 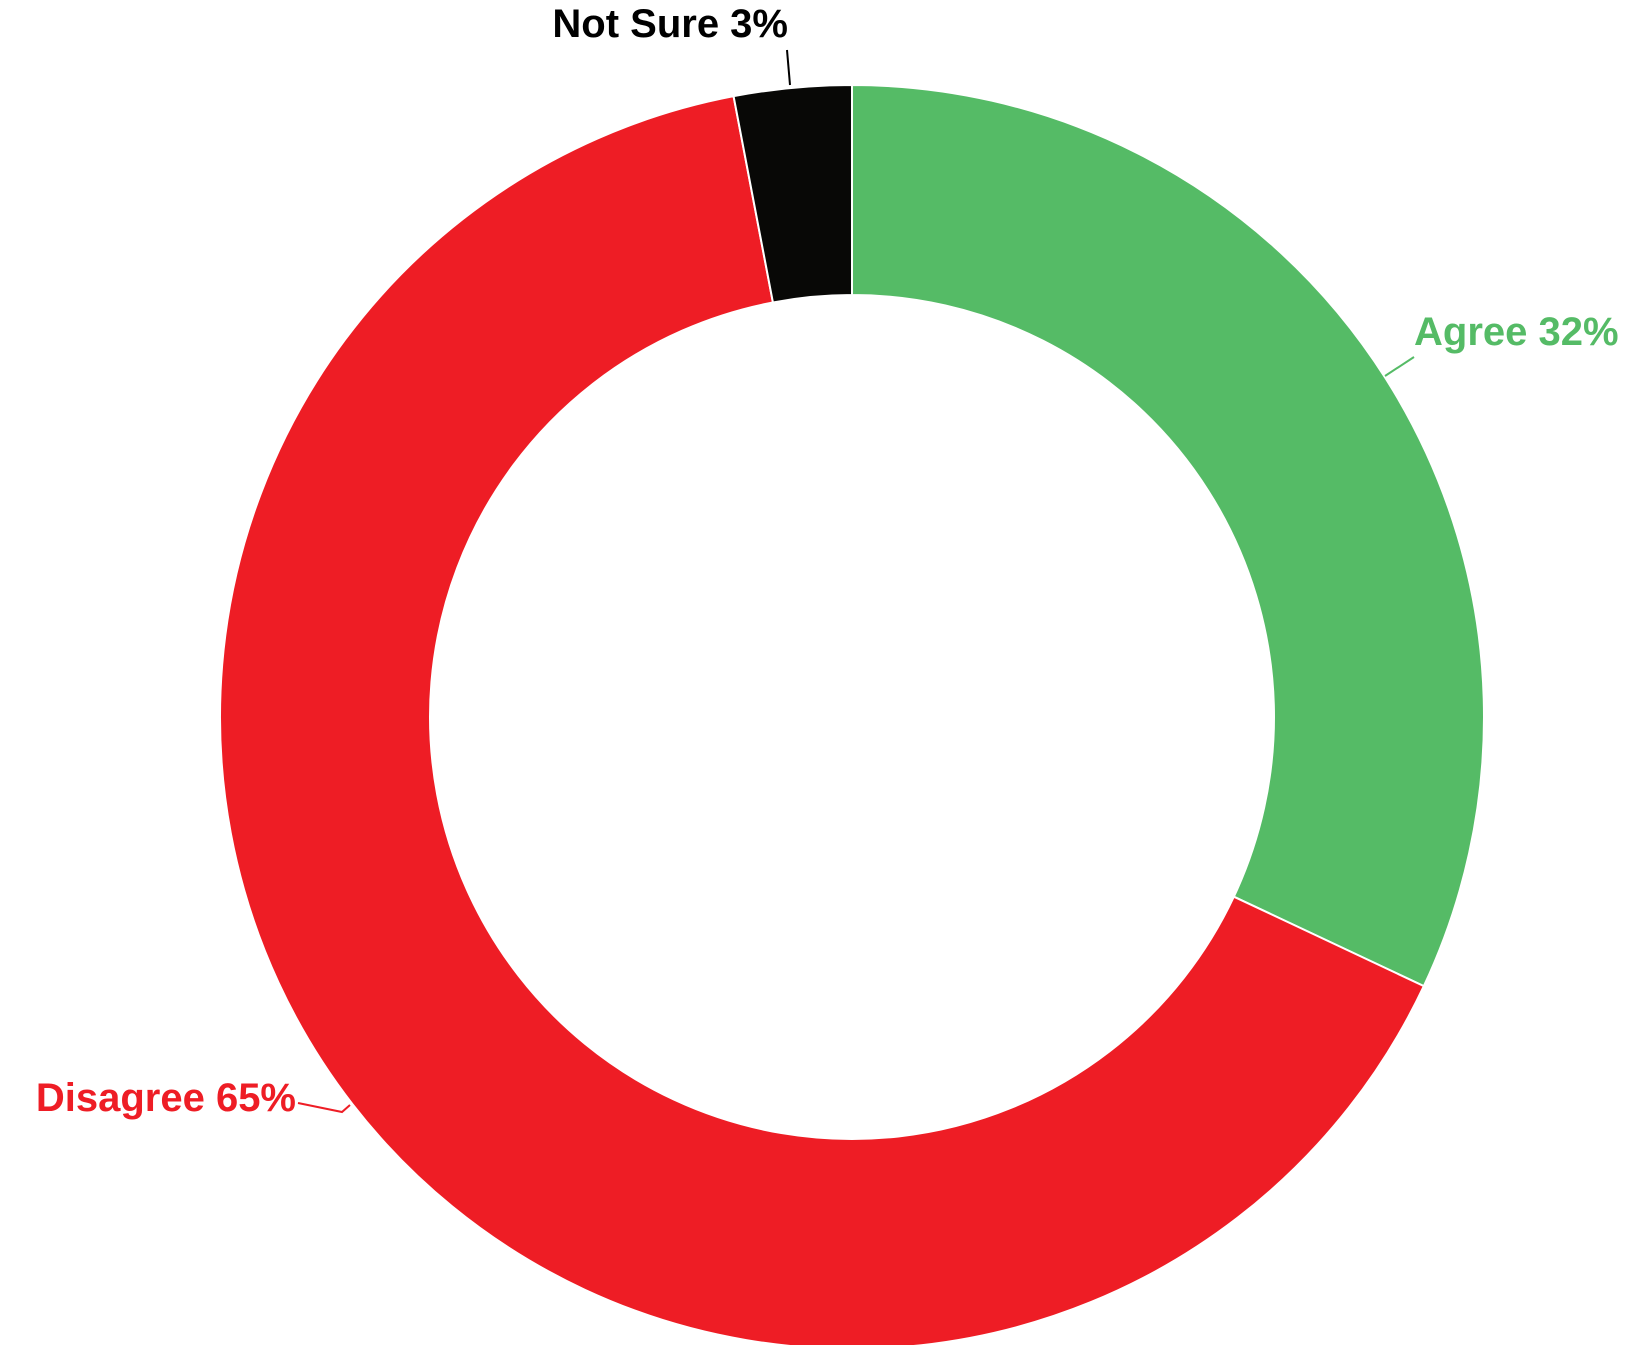 I want to click on data-label-not-sure: Not Sure 3%, so click(x=670, y=24).